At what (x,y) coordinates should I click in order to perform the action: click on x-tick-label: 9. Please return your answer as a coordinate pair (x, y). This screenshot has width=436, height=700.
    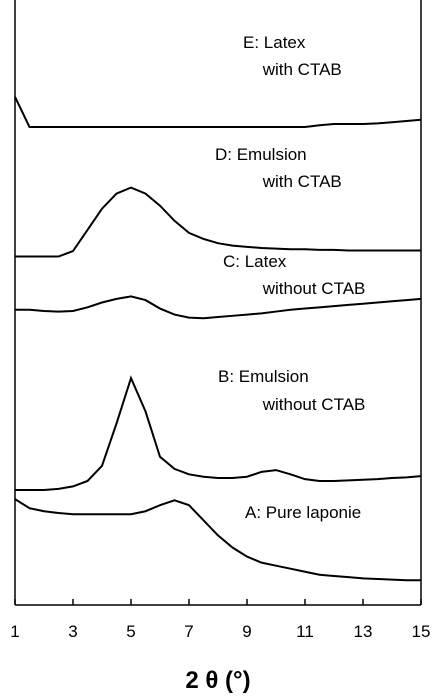
    Looking at the image, I should click on (246, 631).